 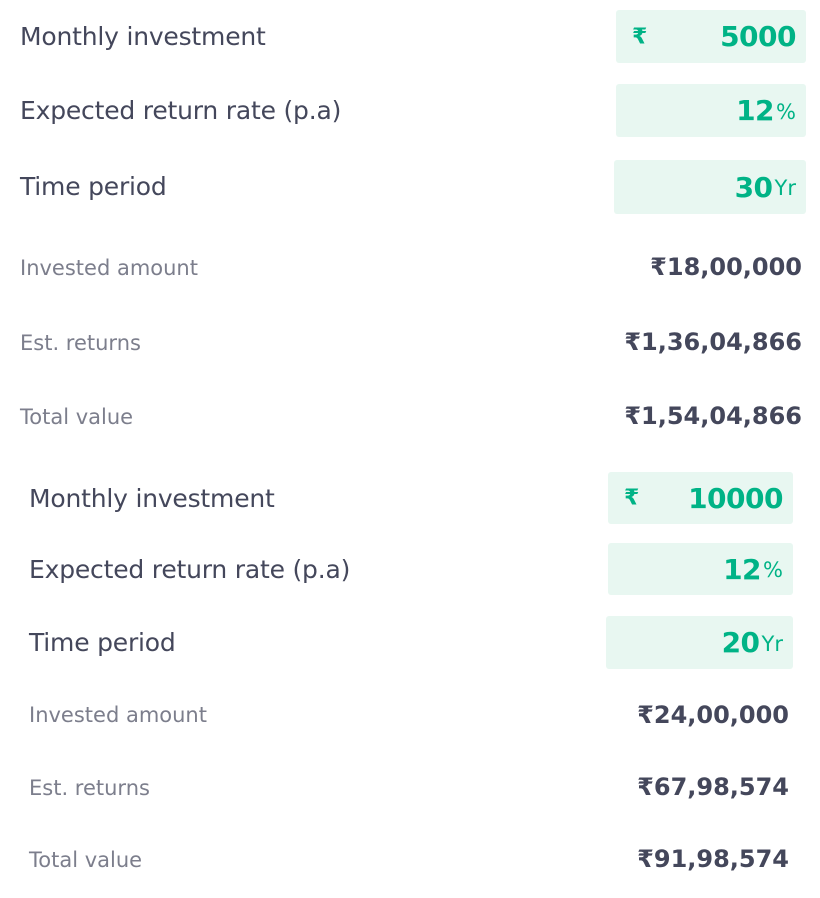 What do you see at coordinates (713, 416) in the screenshot?
I see `total-value-value: ₹1,54,04,866` at bounding box center [713, 416].